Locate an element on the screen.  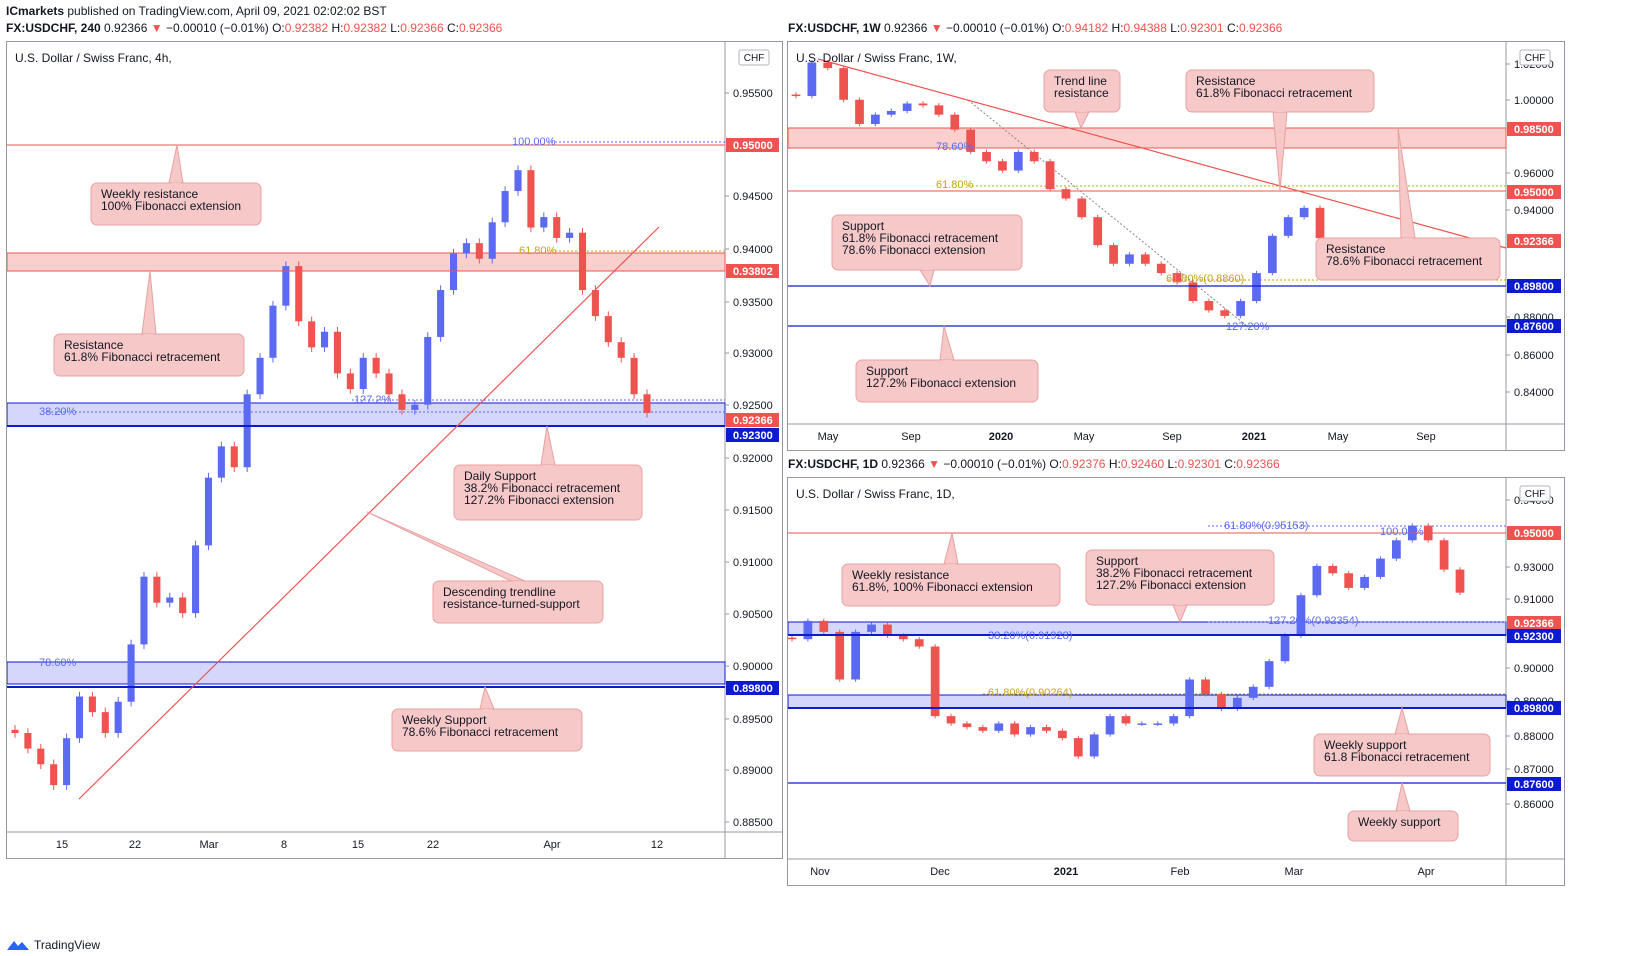
callout-text: Resistance is located at coordinates (1226, 81).